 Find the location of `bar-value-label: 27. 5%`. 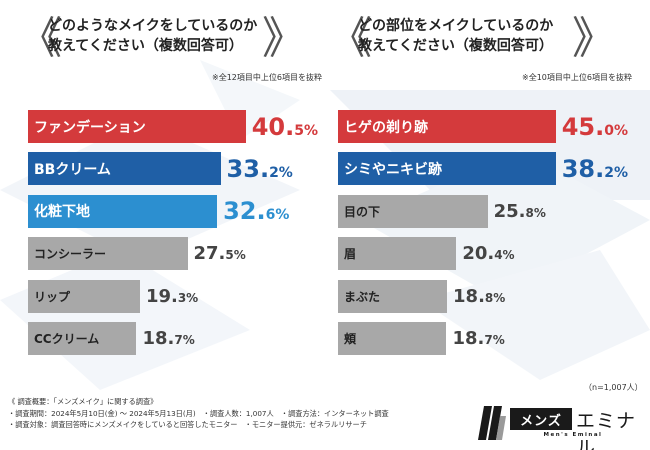

bar-value-label: 27. 5% is located at coordinates (219, 254).